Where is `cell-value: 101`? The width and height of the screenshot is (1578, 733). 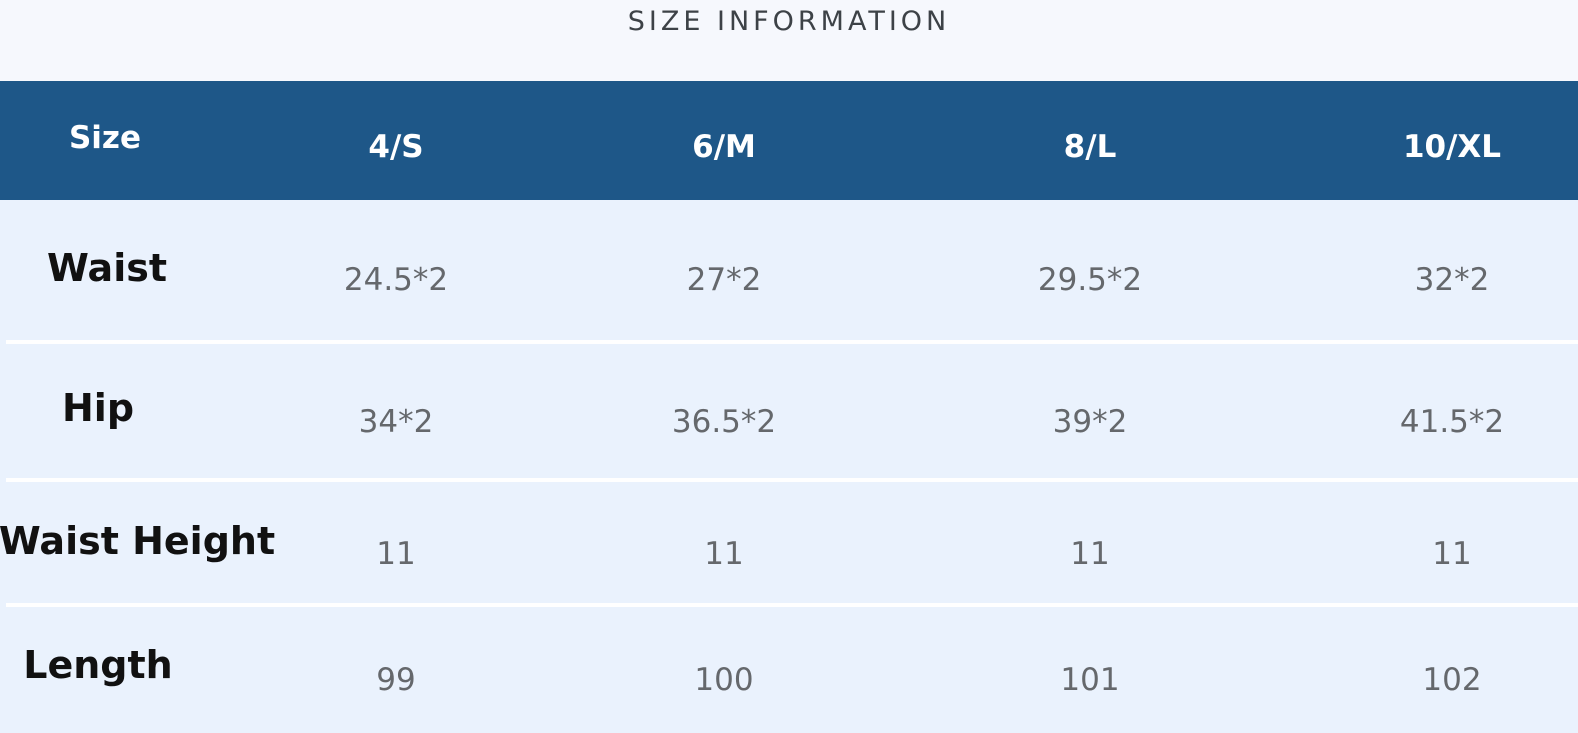
cell-value: 101 is located at coordinates (1090, 680).